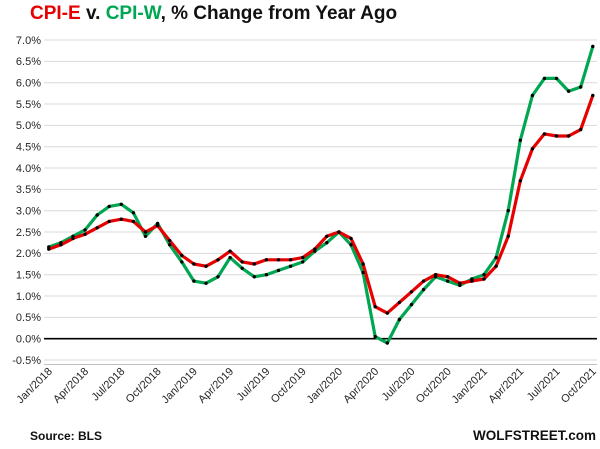  Describe the element at coordinates (434, 386) in the screenshot. I see `x-tick-label: Oct/2020` at that location.